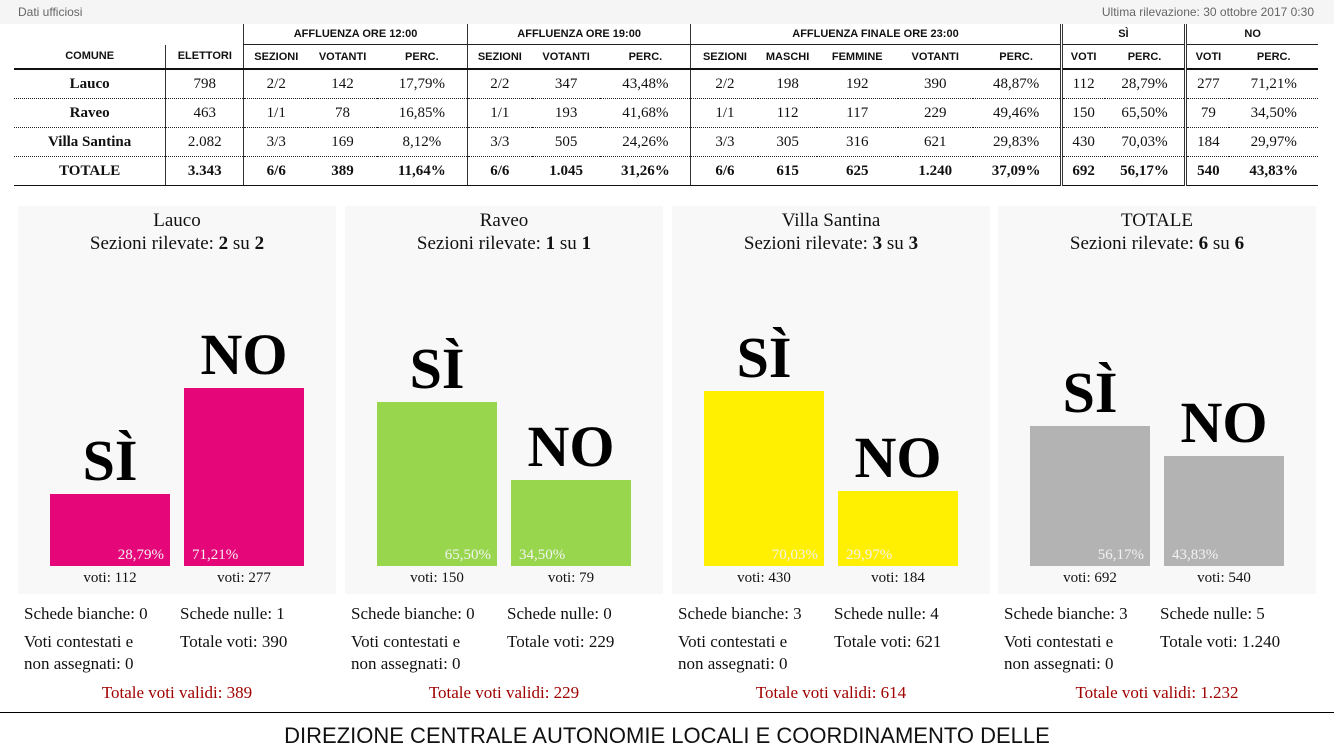  Describe the element at coordinates (234, 641) in the screenshot. I see `total-votes: Totale voti: 390` at that location.